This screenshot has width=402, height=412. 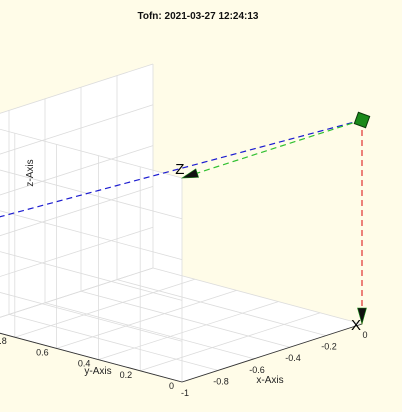 What do you see at coordinates (221, 381) in the screenshot?
I see `x-tick-label: -0.8` at bounding box center [221, 381].